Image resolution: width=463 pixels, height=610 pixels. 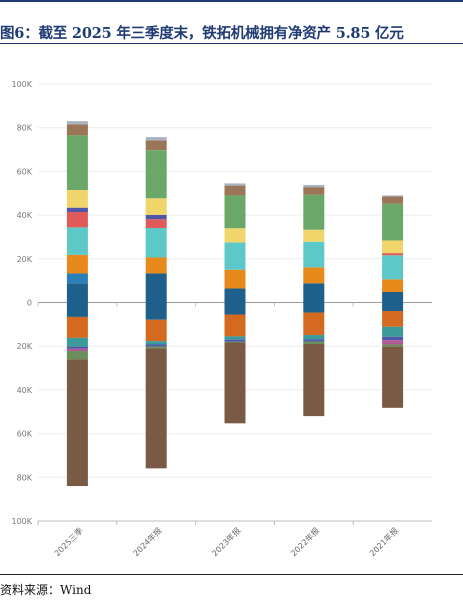 What do you see at coordinates (202, 33) in the screenshot?
I see `figure-title: 图6：截至 2025 年三季度末，铁拓机械拥有净资产 5.85 亿元` at bounding box center [202, 33].